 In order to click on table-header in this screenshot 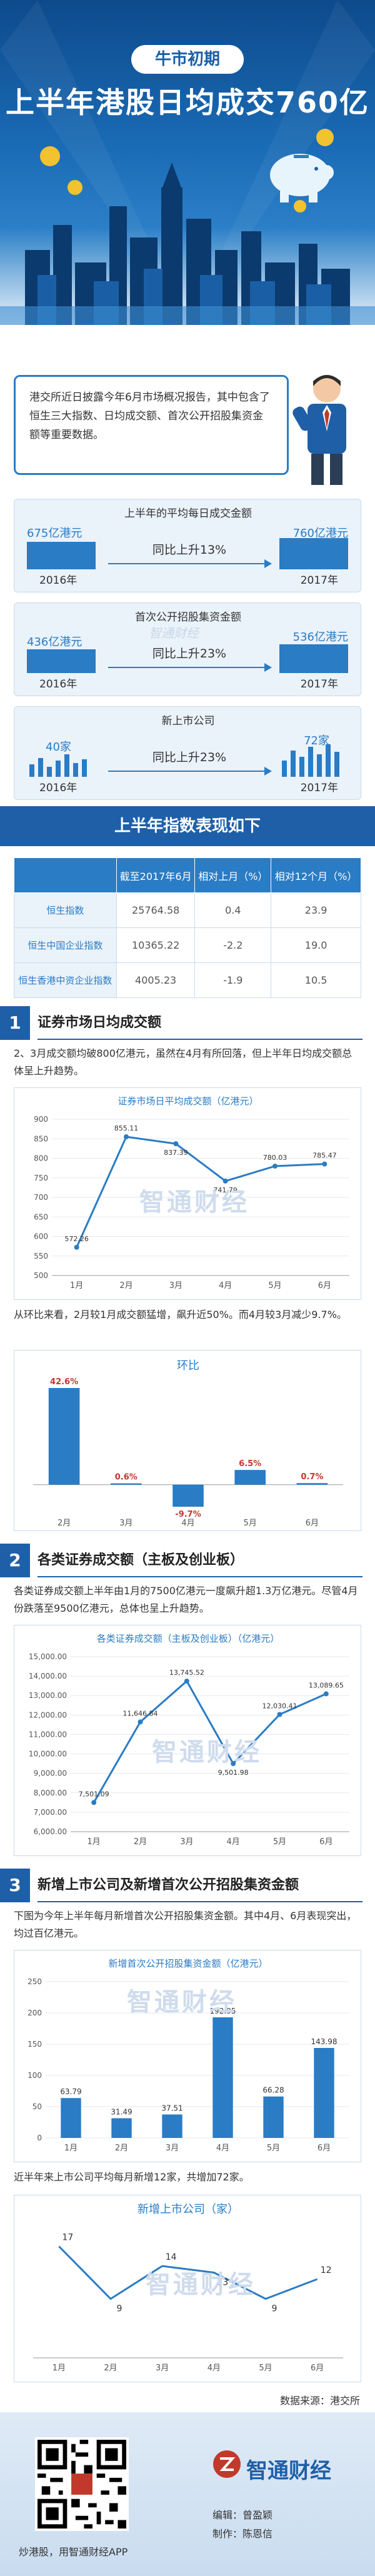, I will do `click(65, 875)`.